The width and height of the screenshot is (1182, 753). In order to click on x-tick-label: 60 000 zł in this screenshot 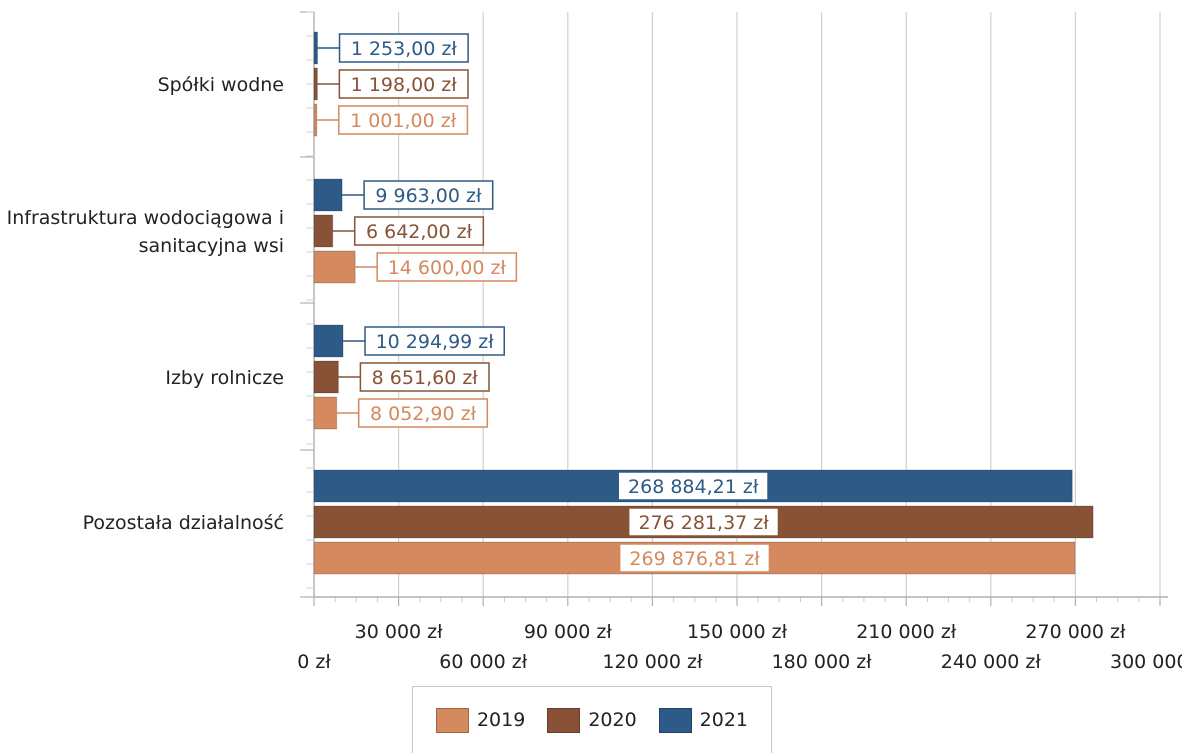, I will do `click(483, 662)`.